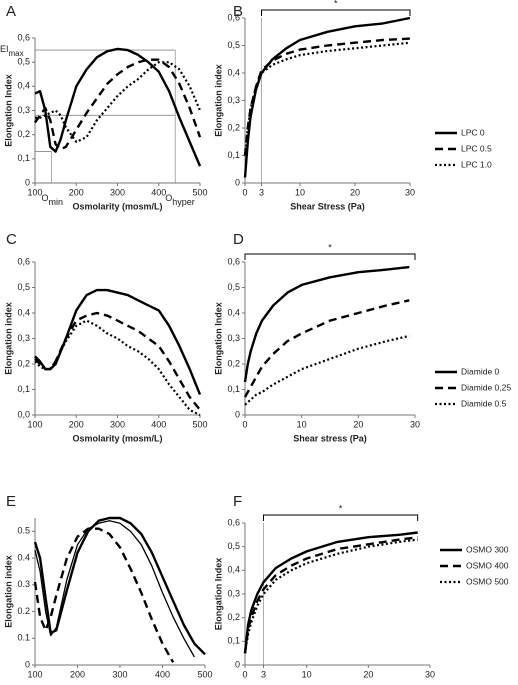  What do you see at coordinates (487, 549) in the screenshot?
I see `legend-label: OSMO 300` at bounding box center [487, 549].